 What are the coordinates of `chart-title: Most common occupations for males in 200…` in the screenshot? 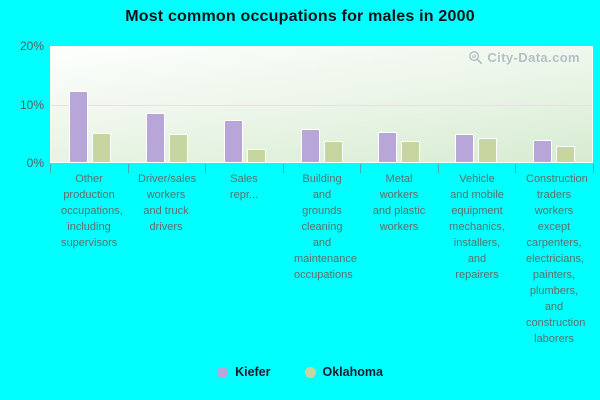 It's located at (300, 16).